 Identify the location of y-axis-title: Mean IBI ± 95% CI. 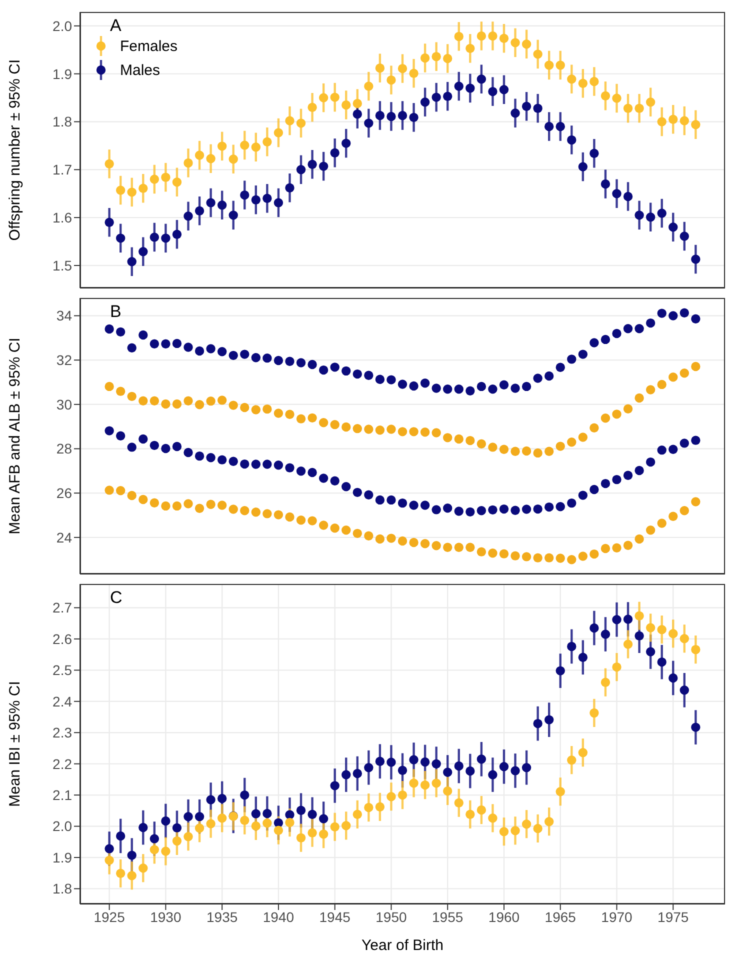
(15, 744).